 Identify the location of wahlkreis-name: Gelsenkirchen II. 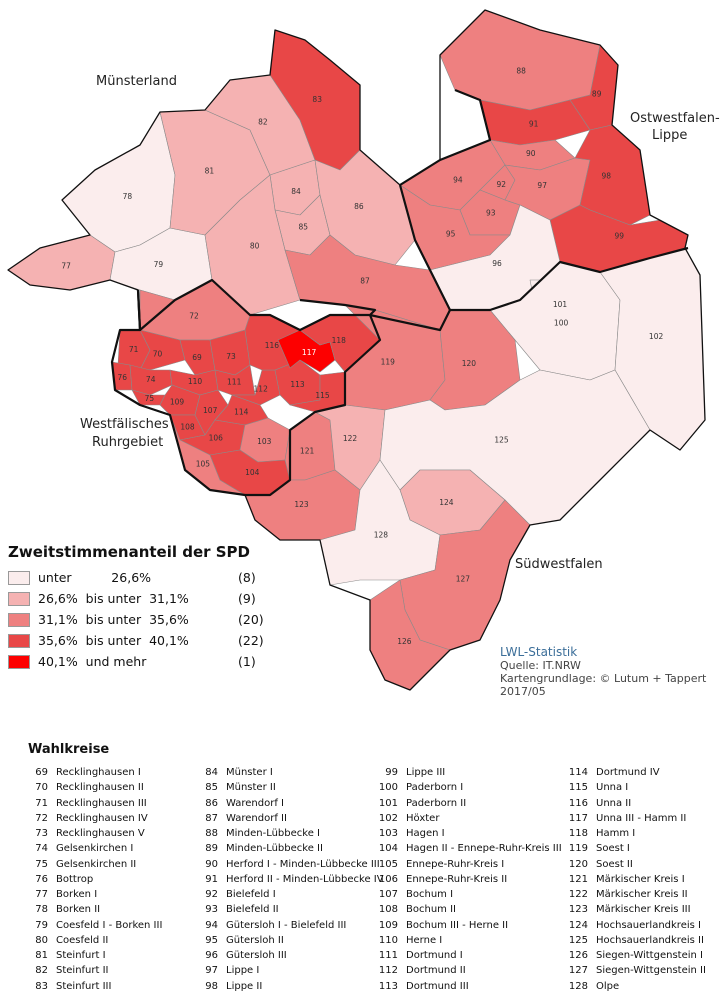
(96, 864).